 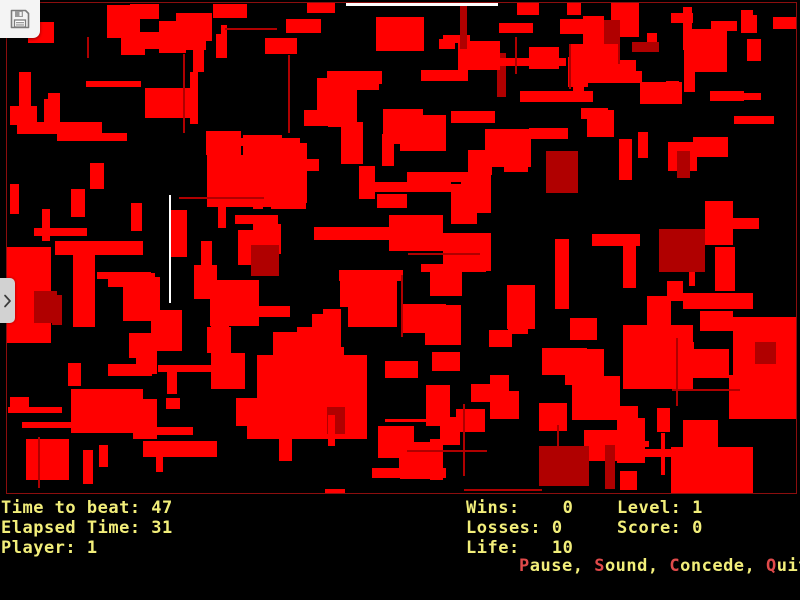 I want to click on menu-item-sound-hotkey: S, so click(x=599, y=566).